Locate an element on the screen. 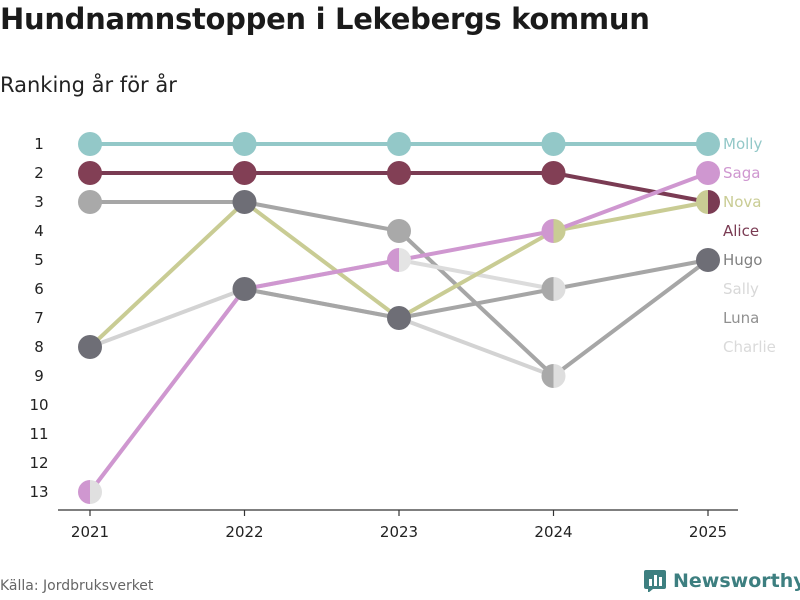  x-axis-ticks: 2021 2022 2023 2024 2025 is located at coordinates (399, 525).